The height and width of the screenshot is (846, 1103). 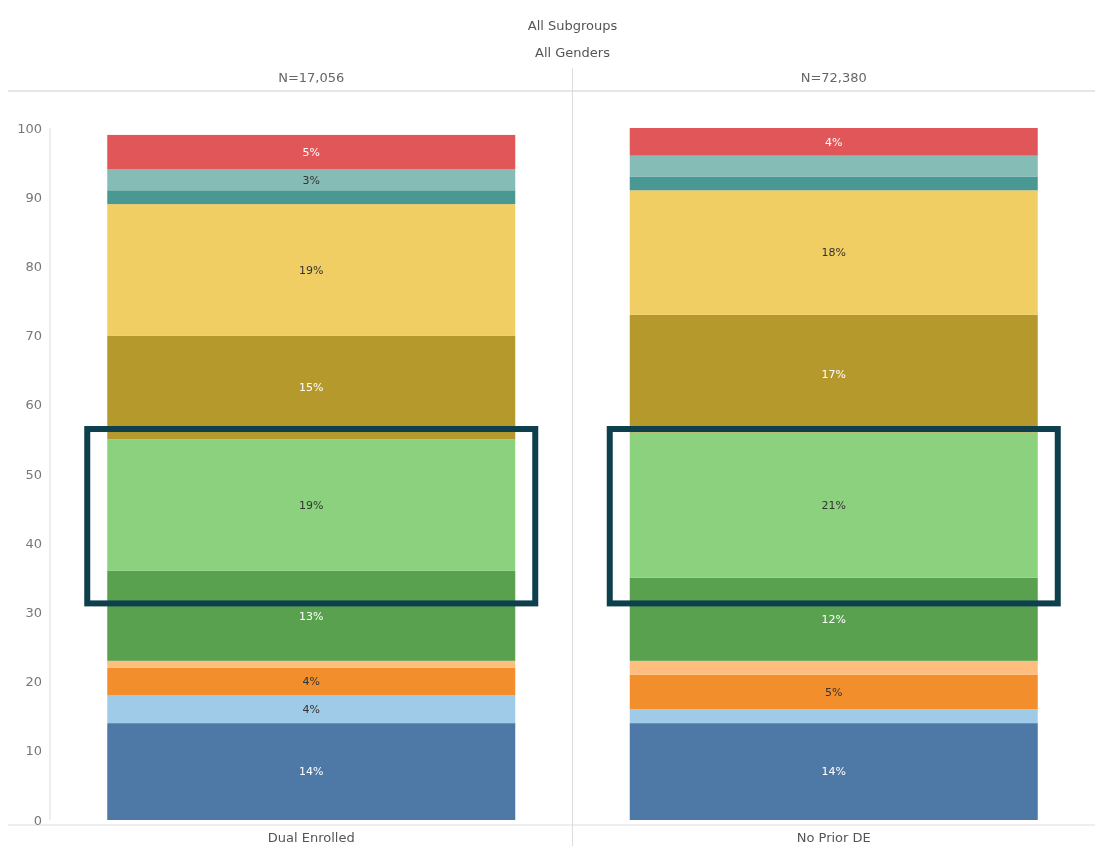 I want to click on y-tick-label: 40, so click(x=33, y=543).